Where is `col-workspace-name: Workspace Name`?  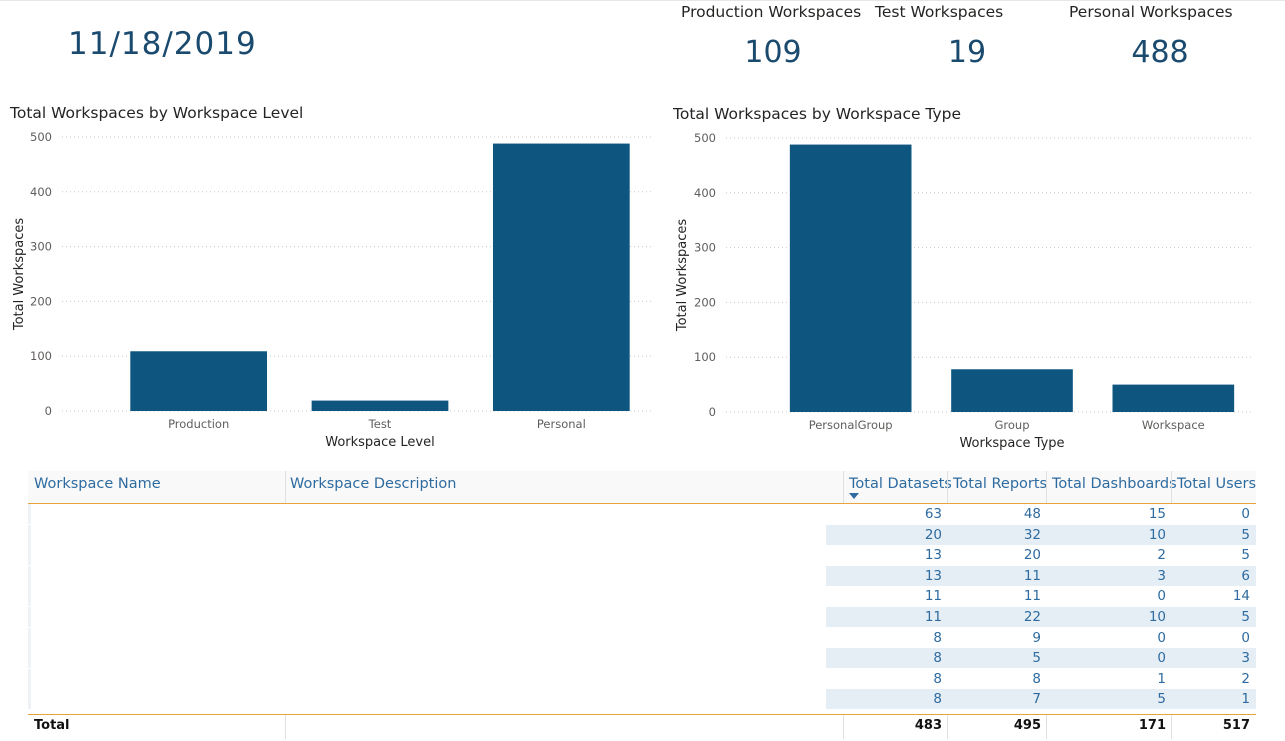 col-workspace-name: Workspace Name is located at coordinates (97, 484).